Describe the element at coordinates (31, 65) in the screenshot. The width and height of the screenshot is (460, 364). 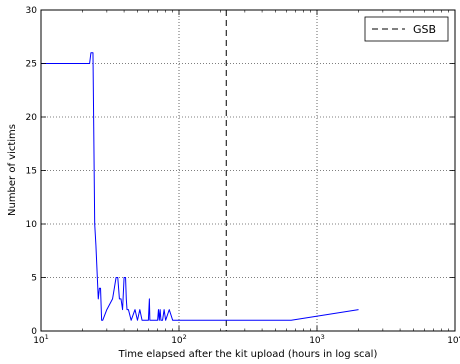
I see `y-tick-label: 25` at that location.